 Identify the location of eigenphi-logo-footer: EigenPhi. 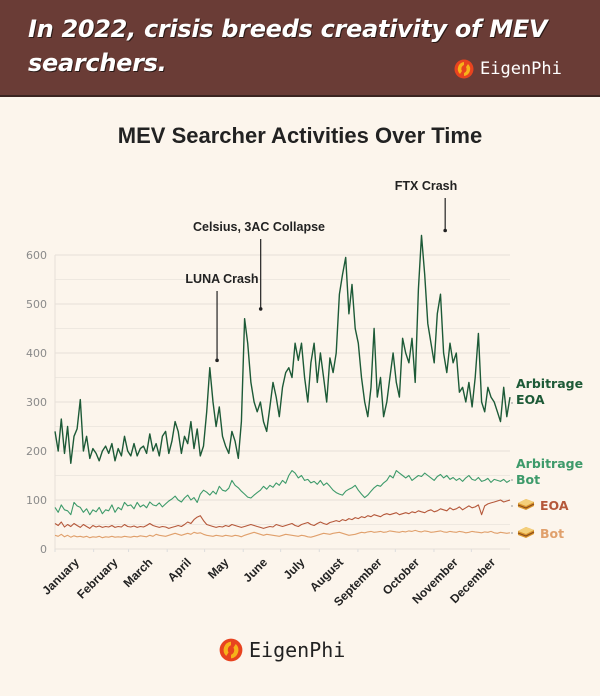
(282, 650).